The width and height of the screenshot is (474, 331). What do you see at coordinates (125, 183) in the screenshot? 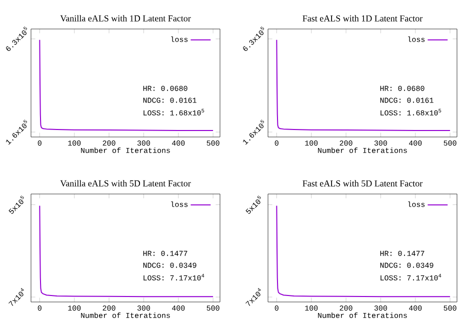
I see `chart-title: Vanilla eALS with 5D Latent Factor` at bounding box center [125, 183].